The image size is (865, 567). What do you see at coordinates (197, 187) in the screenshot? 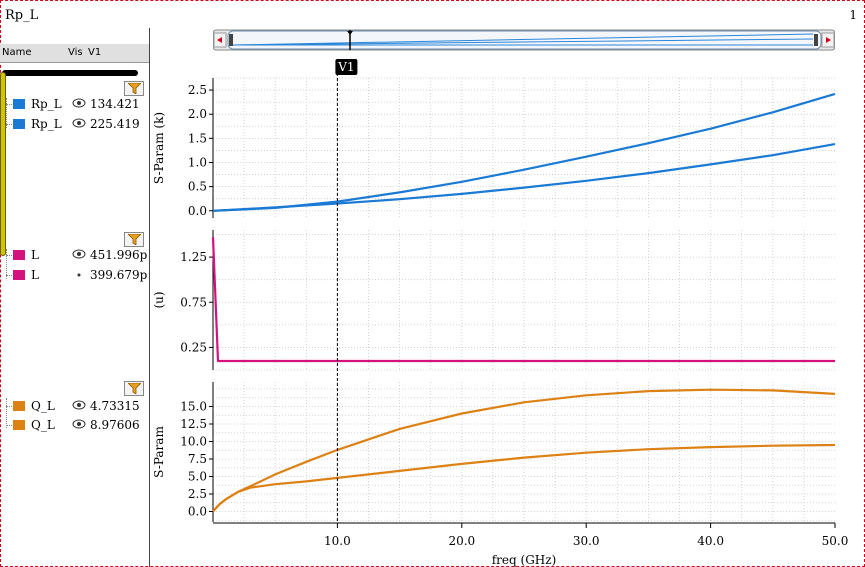
I see `y-tick-label: 0.5` at bounding box center [197, 187].